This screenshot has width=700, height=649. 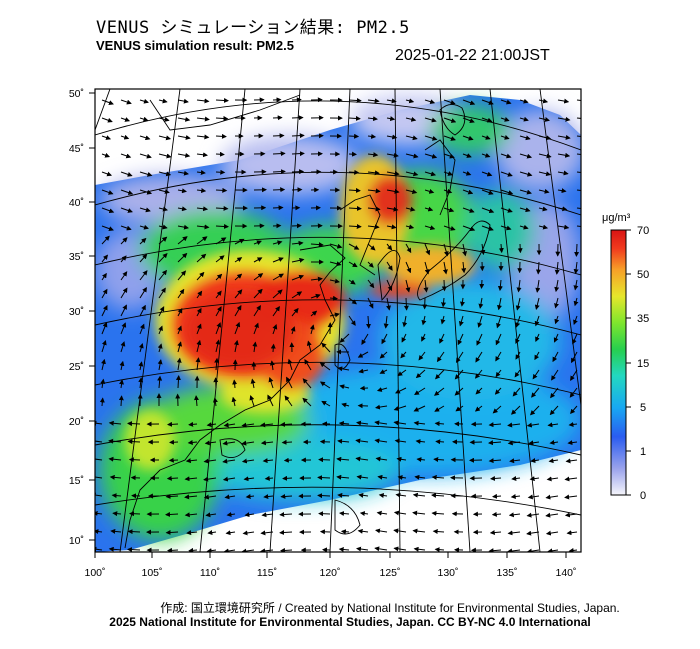 What do you see at coordinates (76, 367) in the screenshot?
I see `lat-label: 25˚` at bounding box center [76, 367].